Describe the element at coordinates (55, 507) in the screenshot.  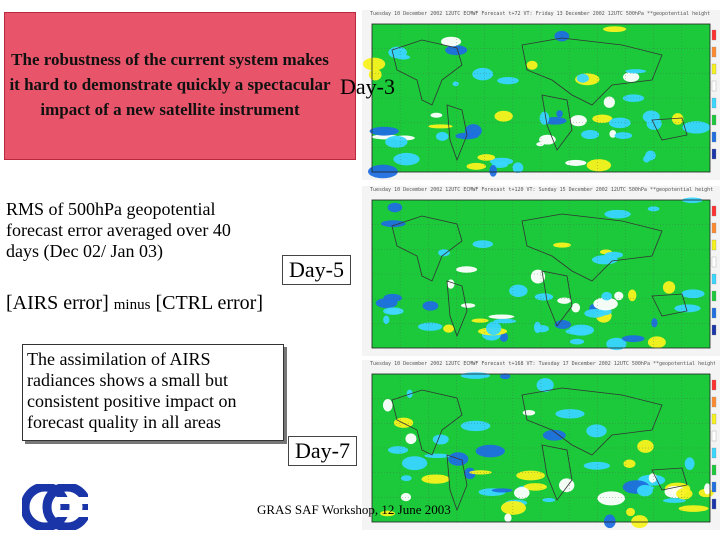
I see `ecmwf-logo` at that location.